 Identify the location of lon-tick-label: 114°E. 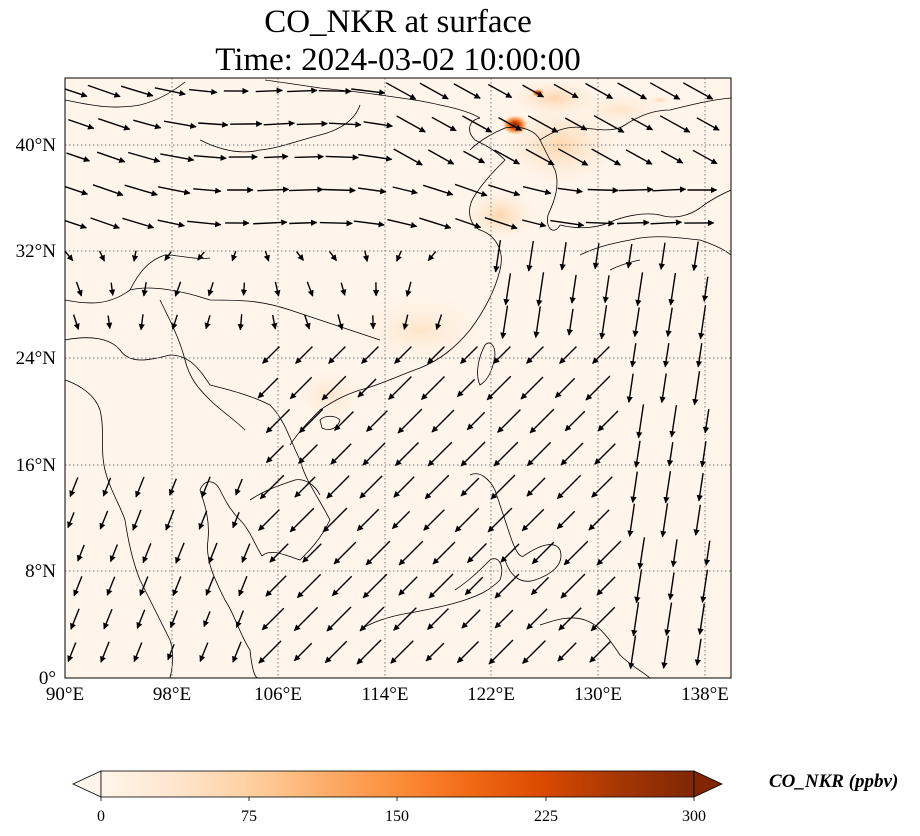
(385, 694).